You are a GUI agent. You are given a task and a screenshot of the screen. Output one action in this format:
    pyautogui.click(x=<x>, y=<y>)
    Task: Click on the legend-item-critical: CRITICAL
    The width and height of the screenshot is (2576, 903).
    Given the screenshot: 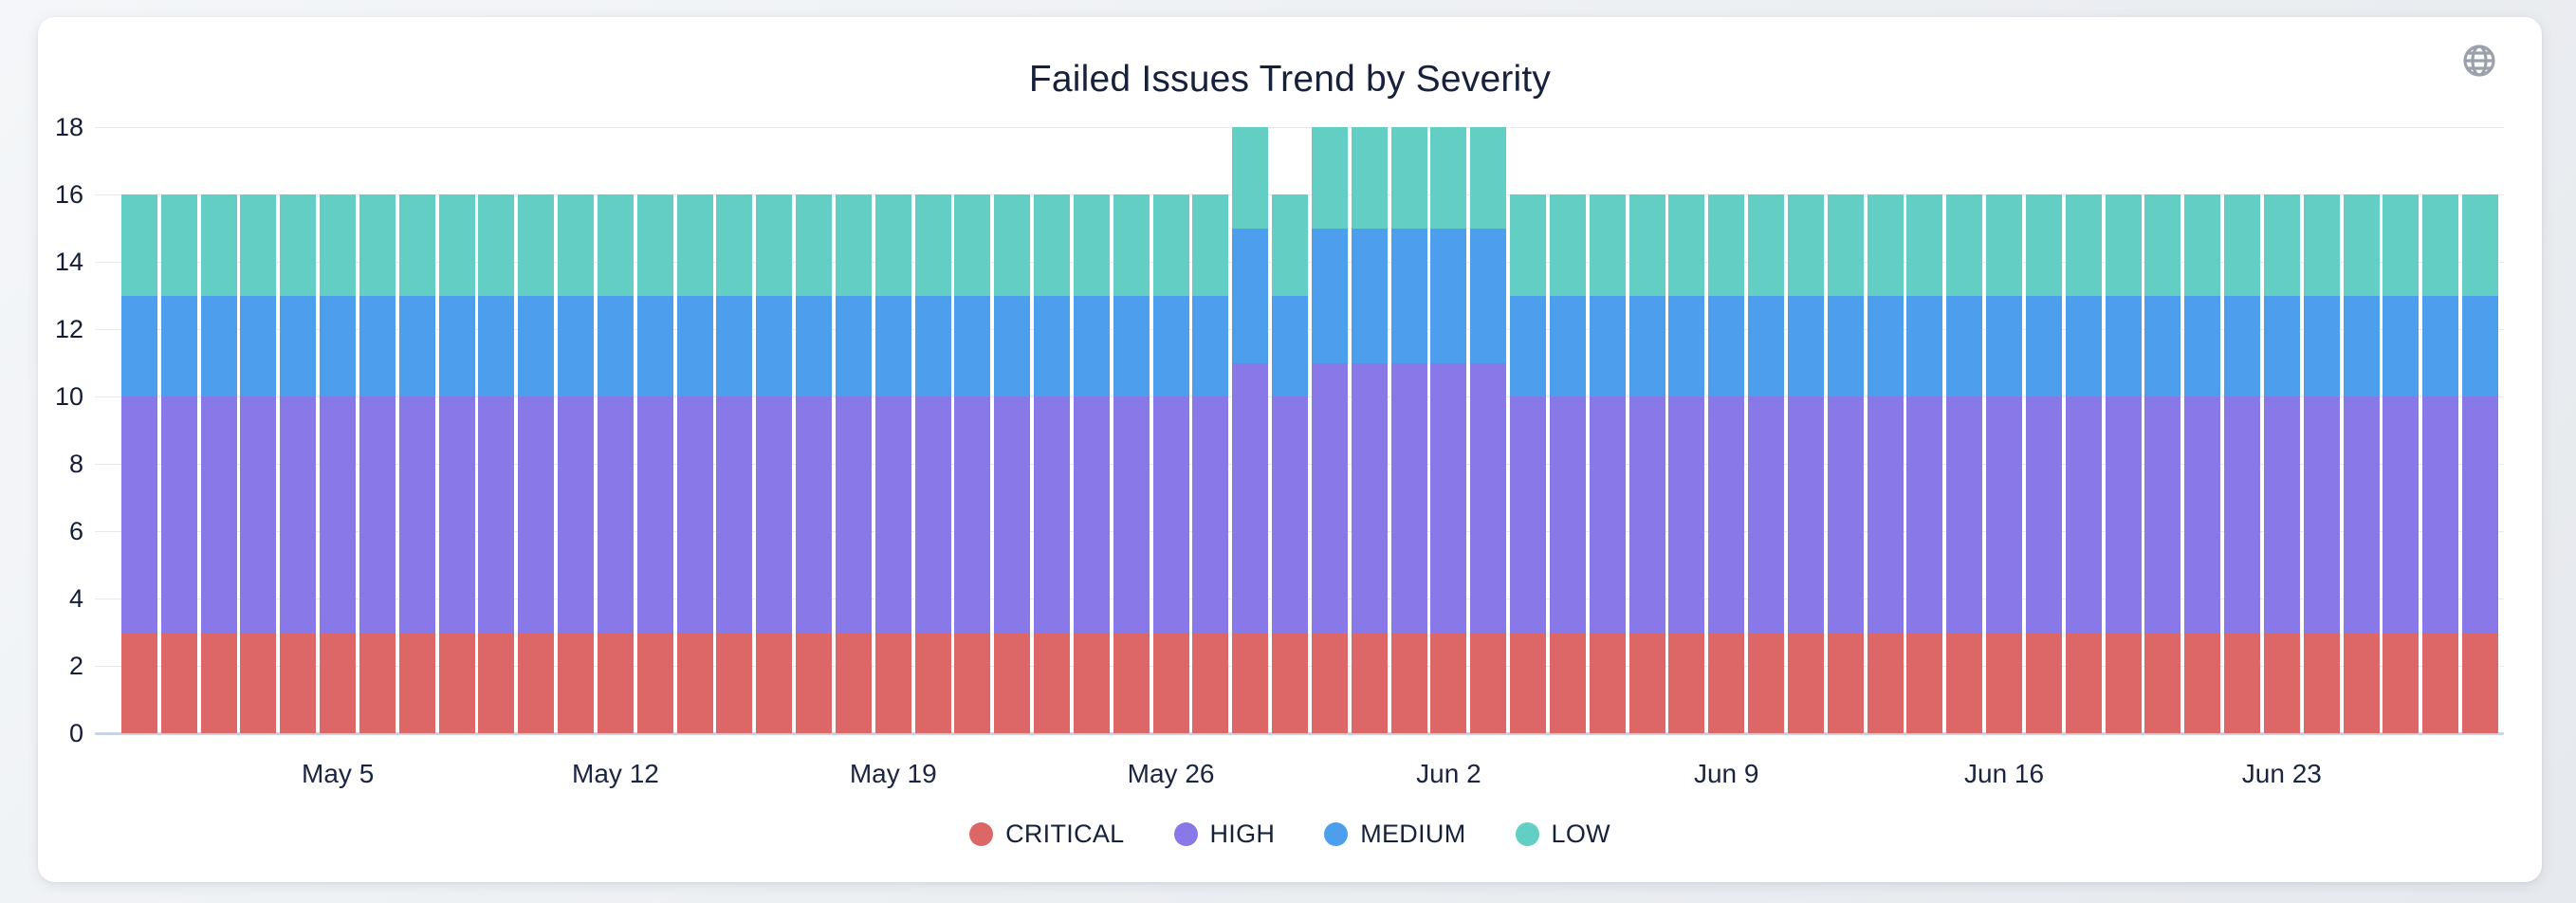 What is the action you would take?
    pyautogui.click(x=1046, y=834)
    